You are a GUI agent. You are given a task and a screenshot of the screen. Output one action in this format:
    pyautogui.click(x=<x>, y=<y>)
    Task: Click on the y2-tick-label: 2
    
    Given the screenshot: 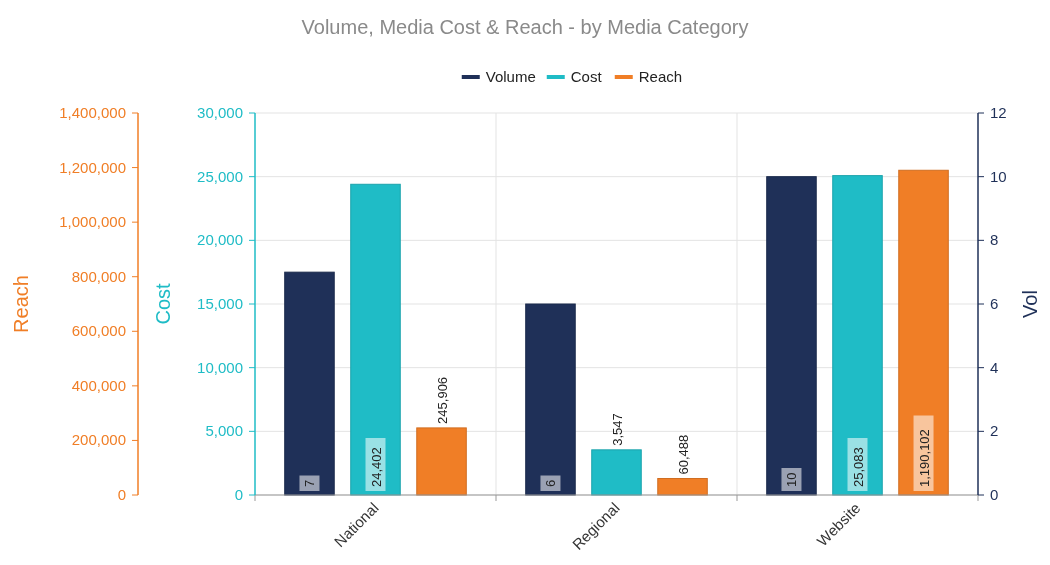 What is the action you would take?
    pyautogui.click(x=994, y=431)
    